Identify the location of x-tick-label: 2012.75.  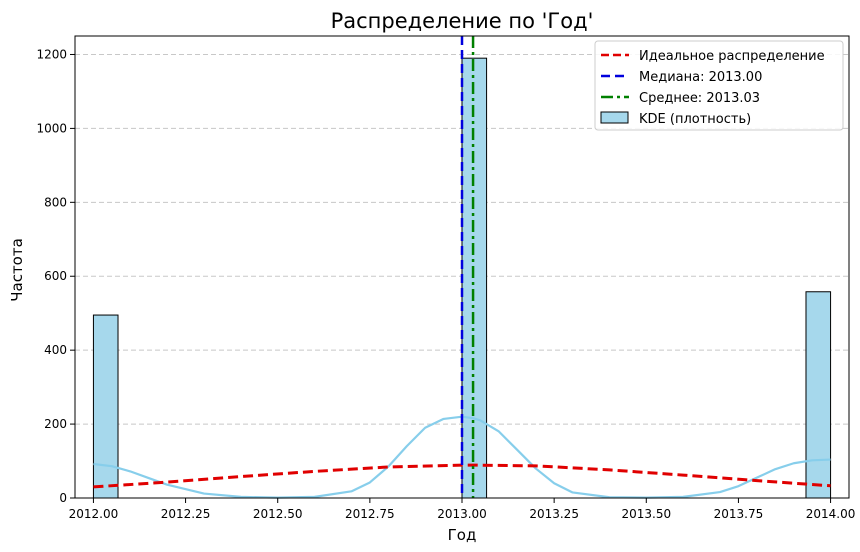
(370, 514).